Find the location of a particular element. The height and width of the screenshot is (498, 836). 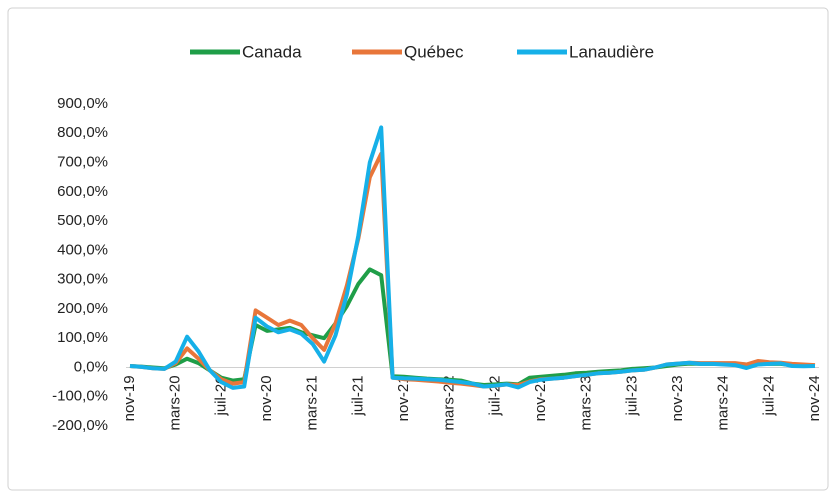

y-tick-label: 900,0% is located at coordinates (82, 103).